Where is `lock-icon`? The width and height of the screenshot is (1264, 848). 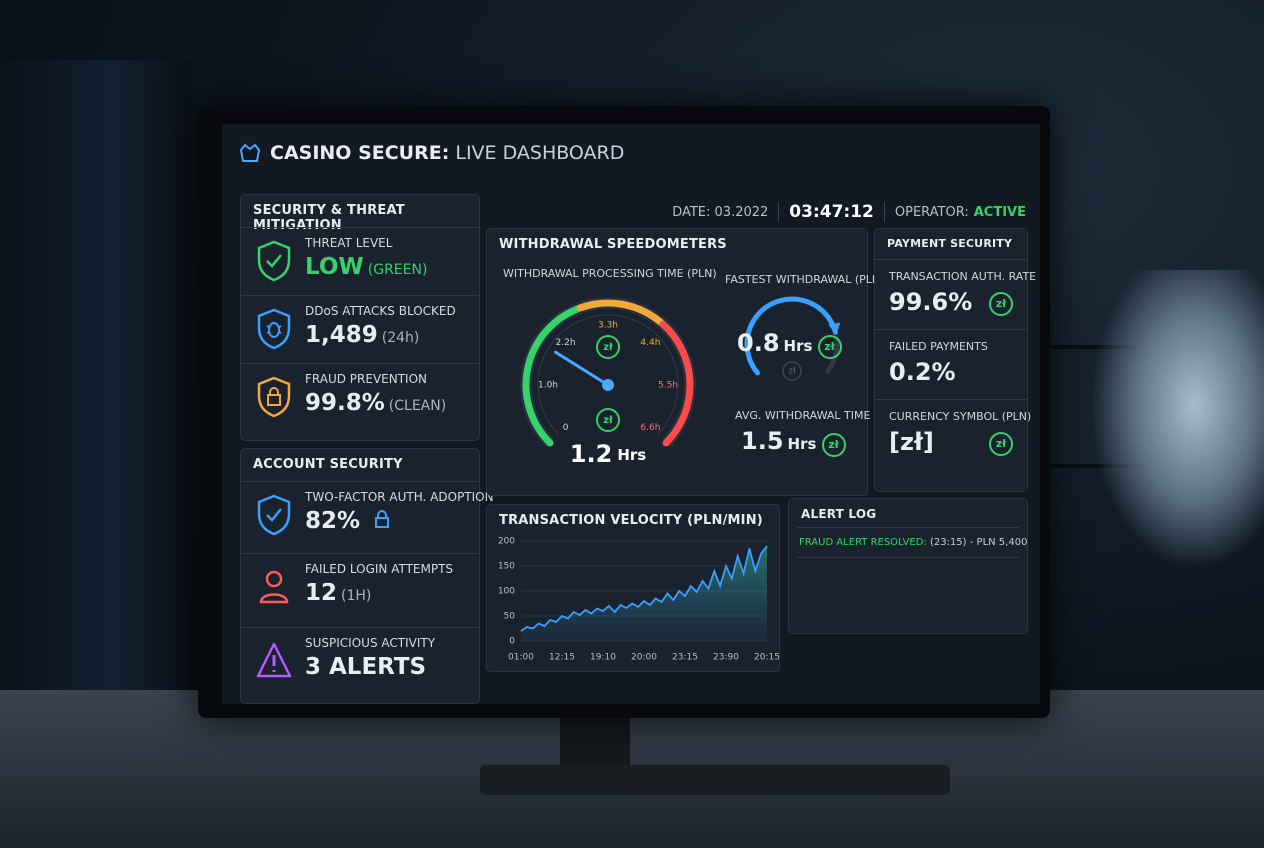
lock-icon is located at coordinates (382, 519).